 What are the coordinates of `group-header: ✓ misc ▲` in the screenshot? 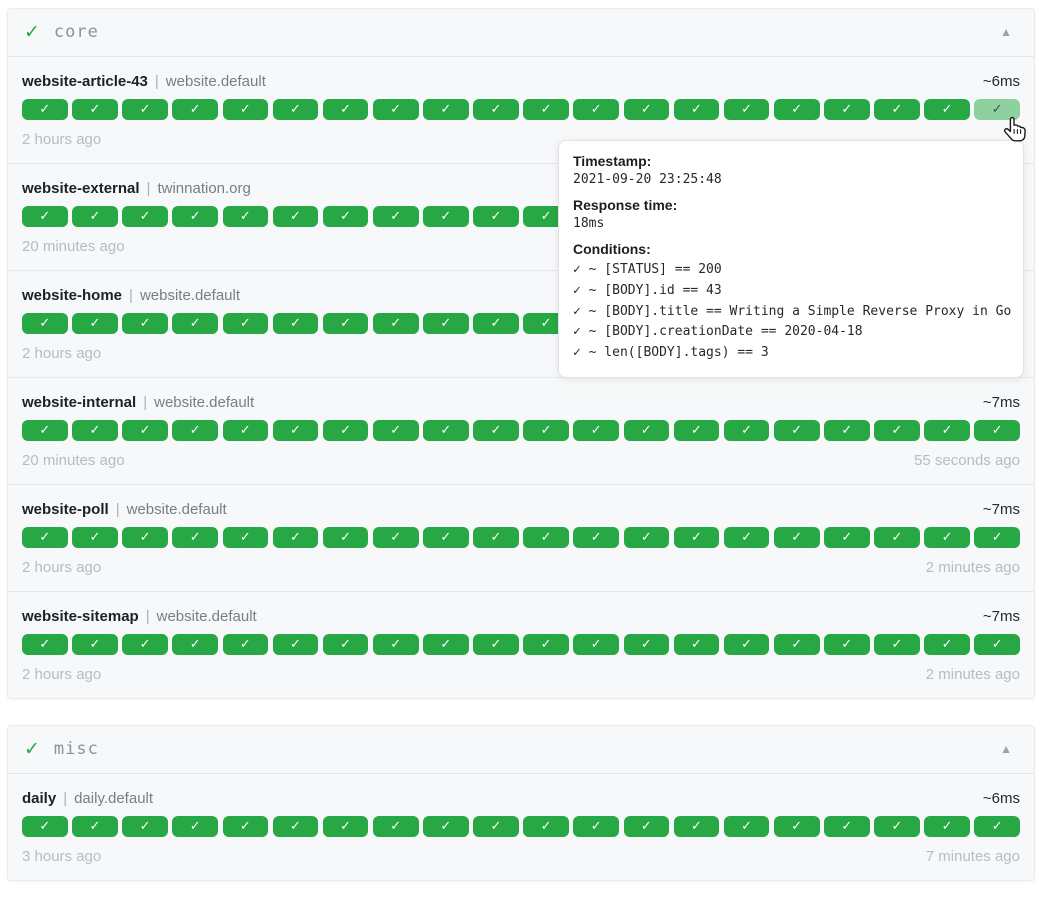 It's located at (521, 750).